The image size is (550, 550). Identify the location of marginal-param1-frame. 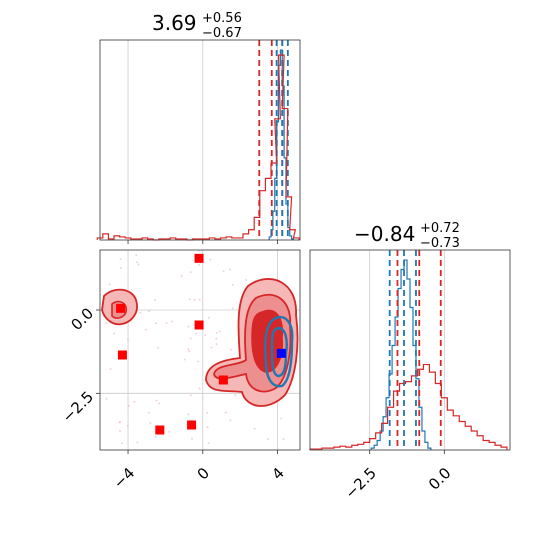
(200, 140).